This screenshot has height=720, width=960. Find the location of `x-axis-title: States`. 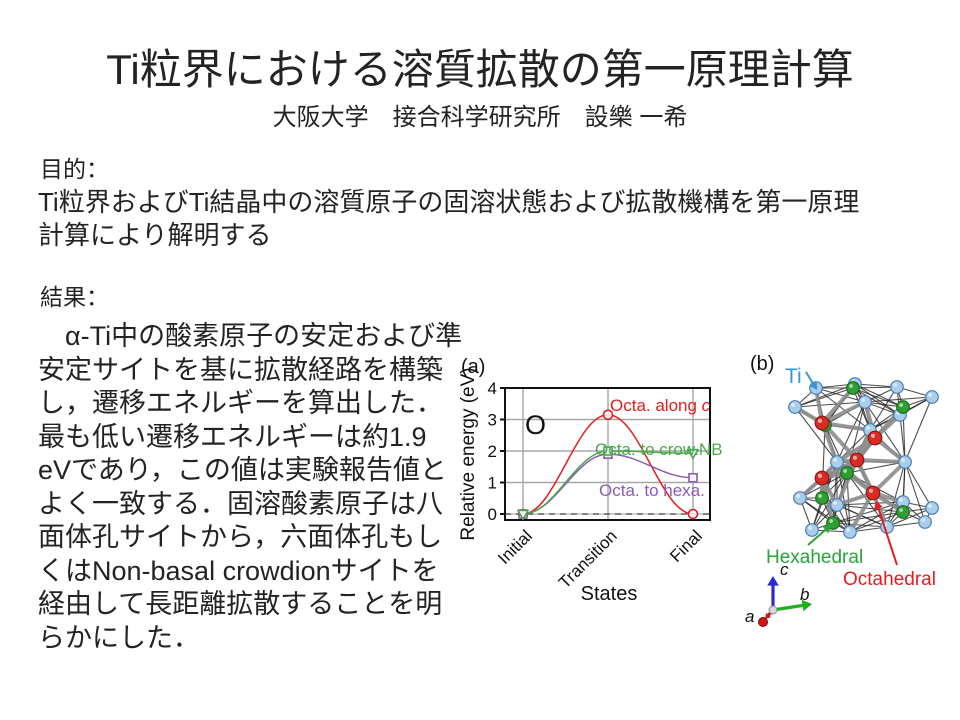

x-axis-title: States is located at coordinates (609, 594).